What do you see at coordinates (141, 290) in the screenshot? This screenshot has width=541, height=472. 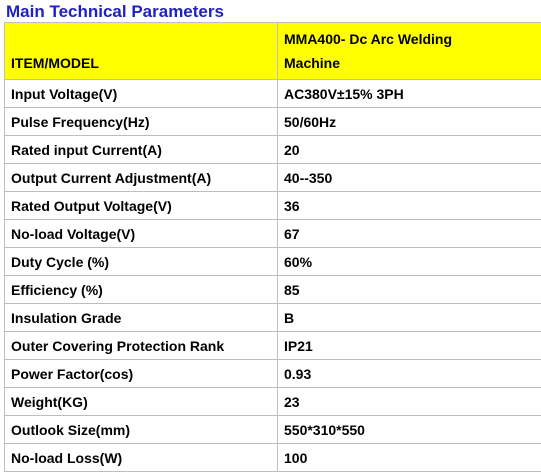 I see `param-name: Efficiency (%)` at bounding box center [141, 290].